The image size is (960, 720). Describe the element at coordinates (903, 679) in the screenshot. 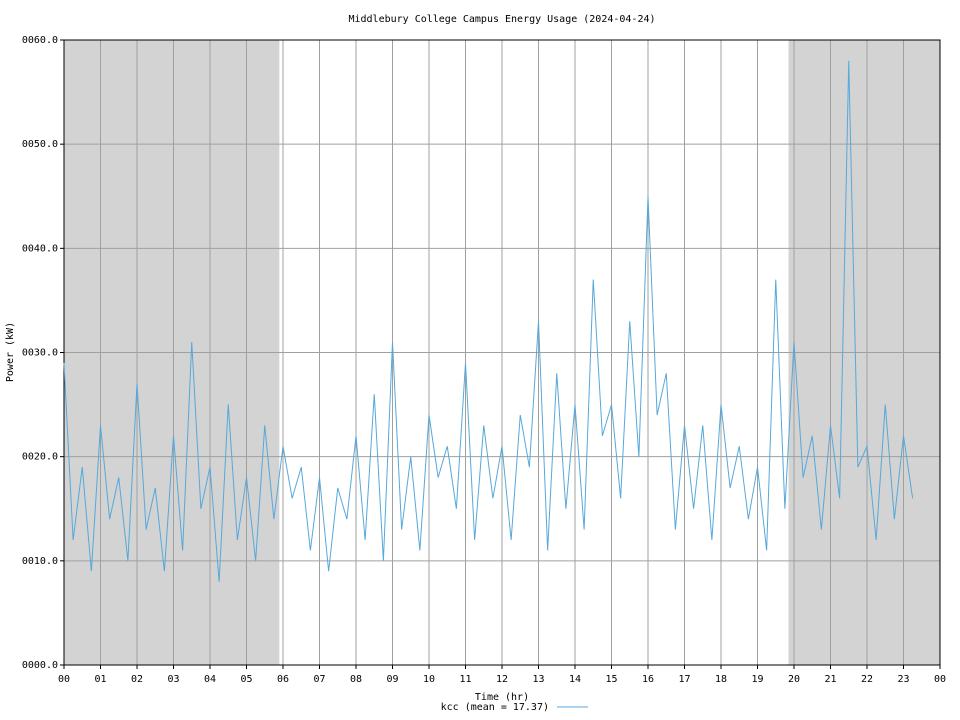

I see `x-tick-label: 23` at that location.